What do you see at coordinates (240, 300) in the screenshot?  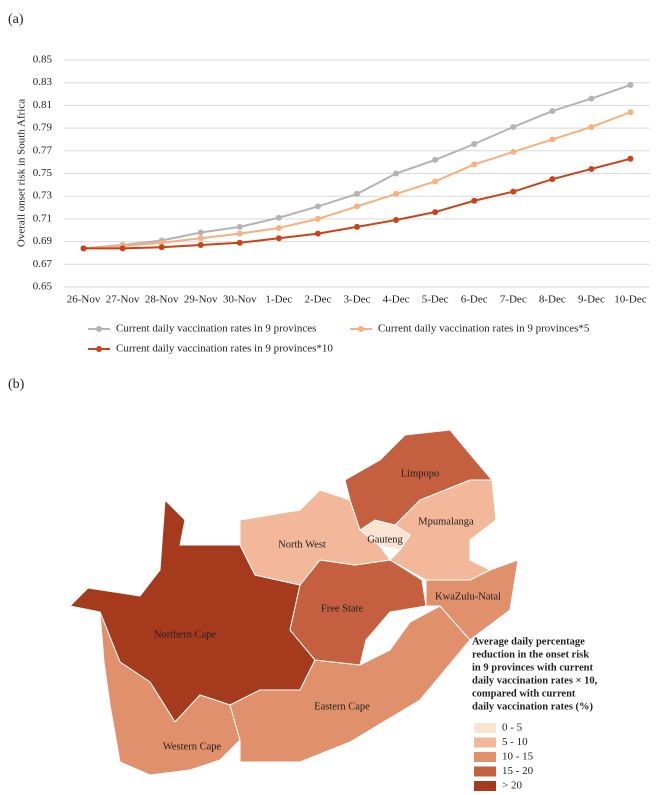 I see `x-tick-label: 30-Nov` at bounding box center [240, 300].